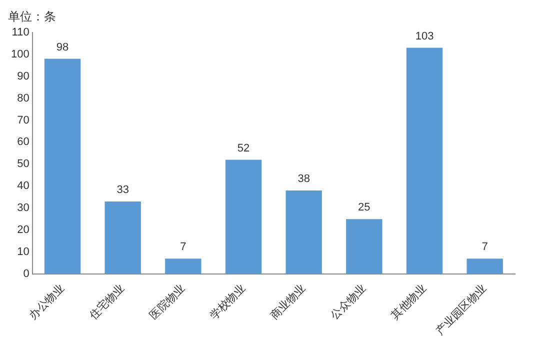  I want to click on y-tick-label: 20, so click(23, 230).